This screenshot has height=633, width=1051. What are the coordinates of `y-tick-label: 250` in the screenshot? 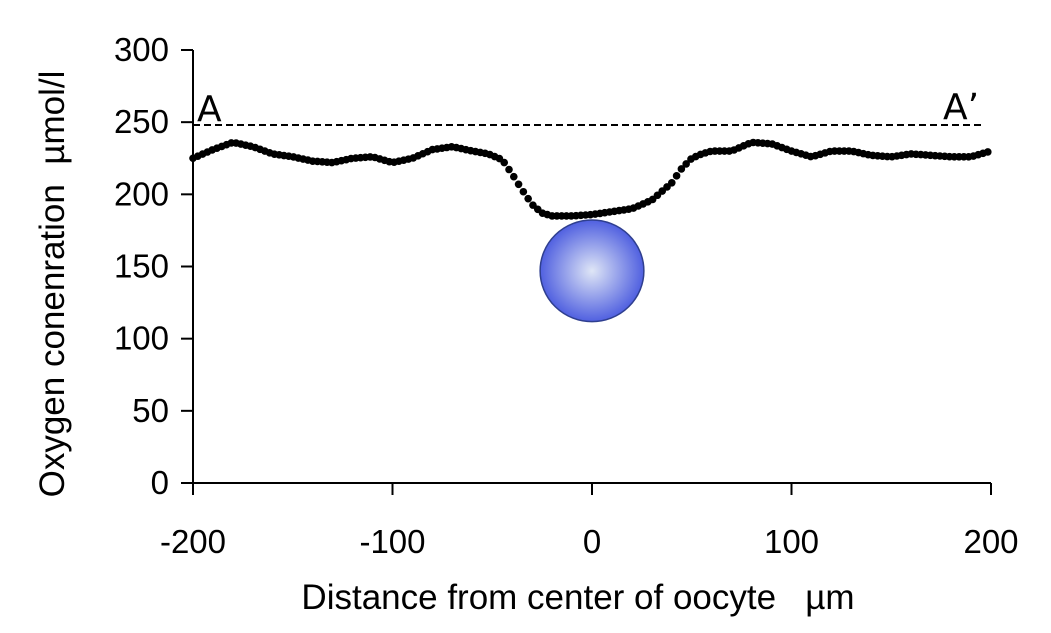 It's located at (141, 121).